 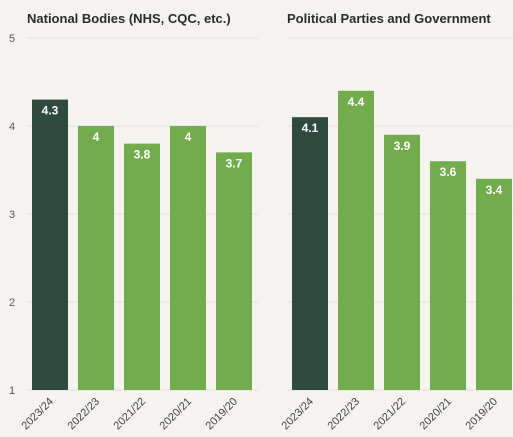 What do you see at coordinates (12, 127) in the screenshot?
I see `y-tick-label: 4` at bounding box center [12, 127].